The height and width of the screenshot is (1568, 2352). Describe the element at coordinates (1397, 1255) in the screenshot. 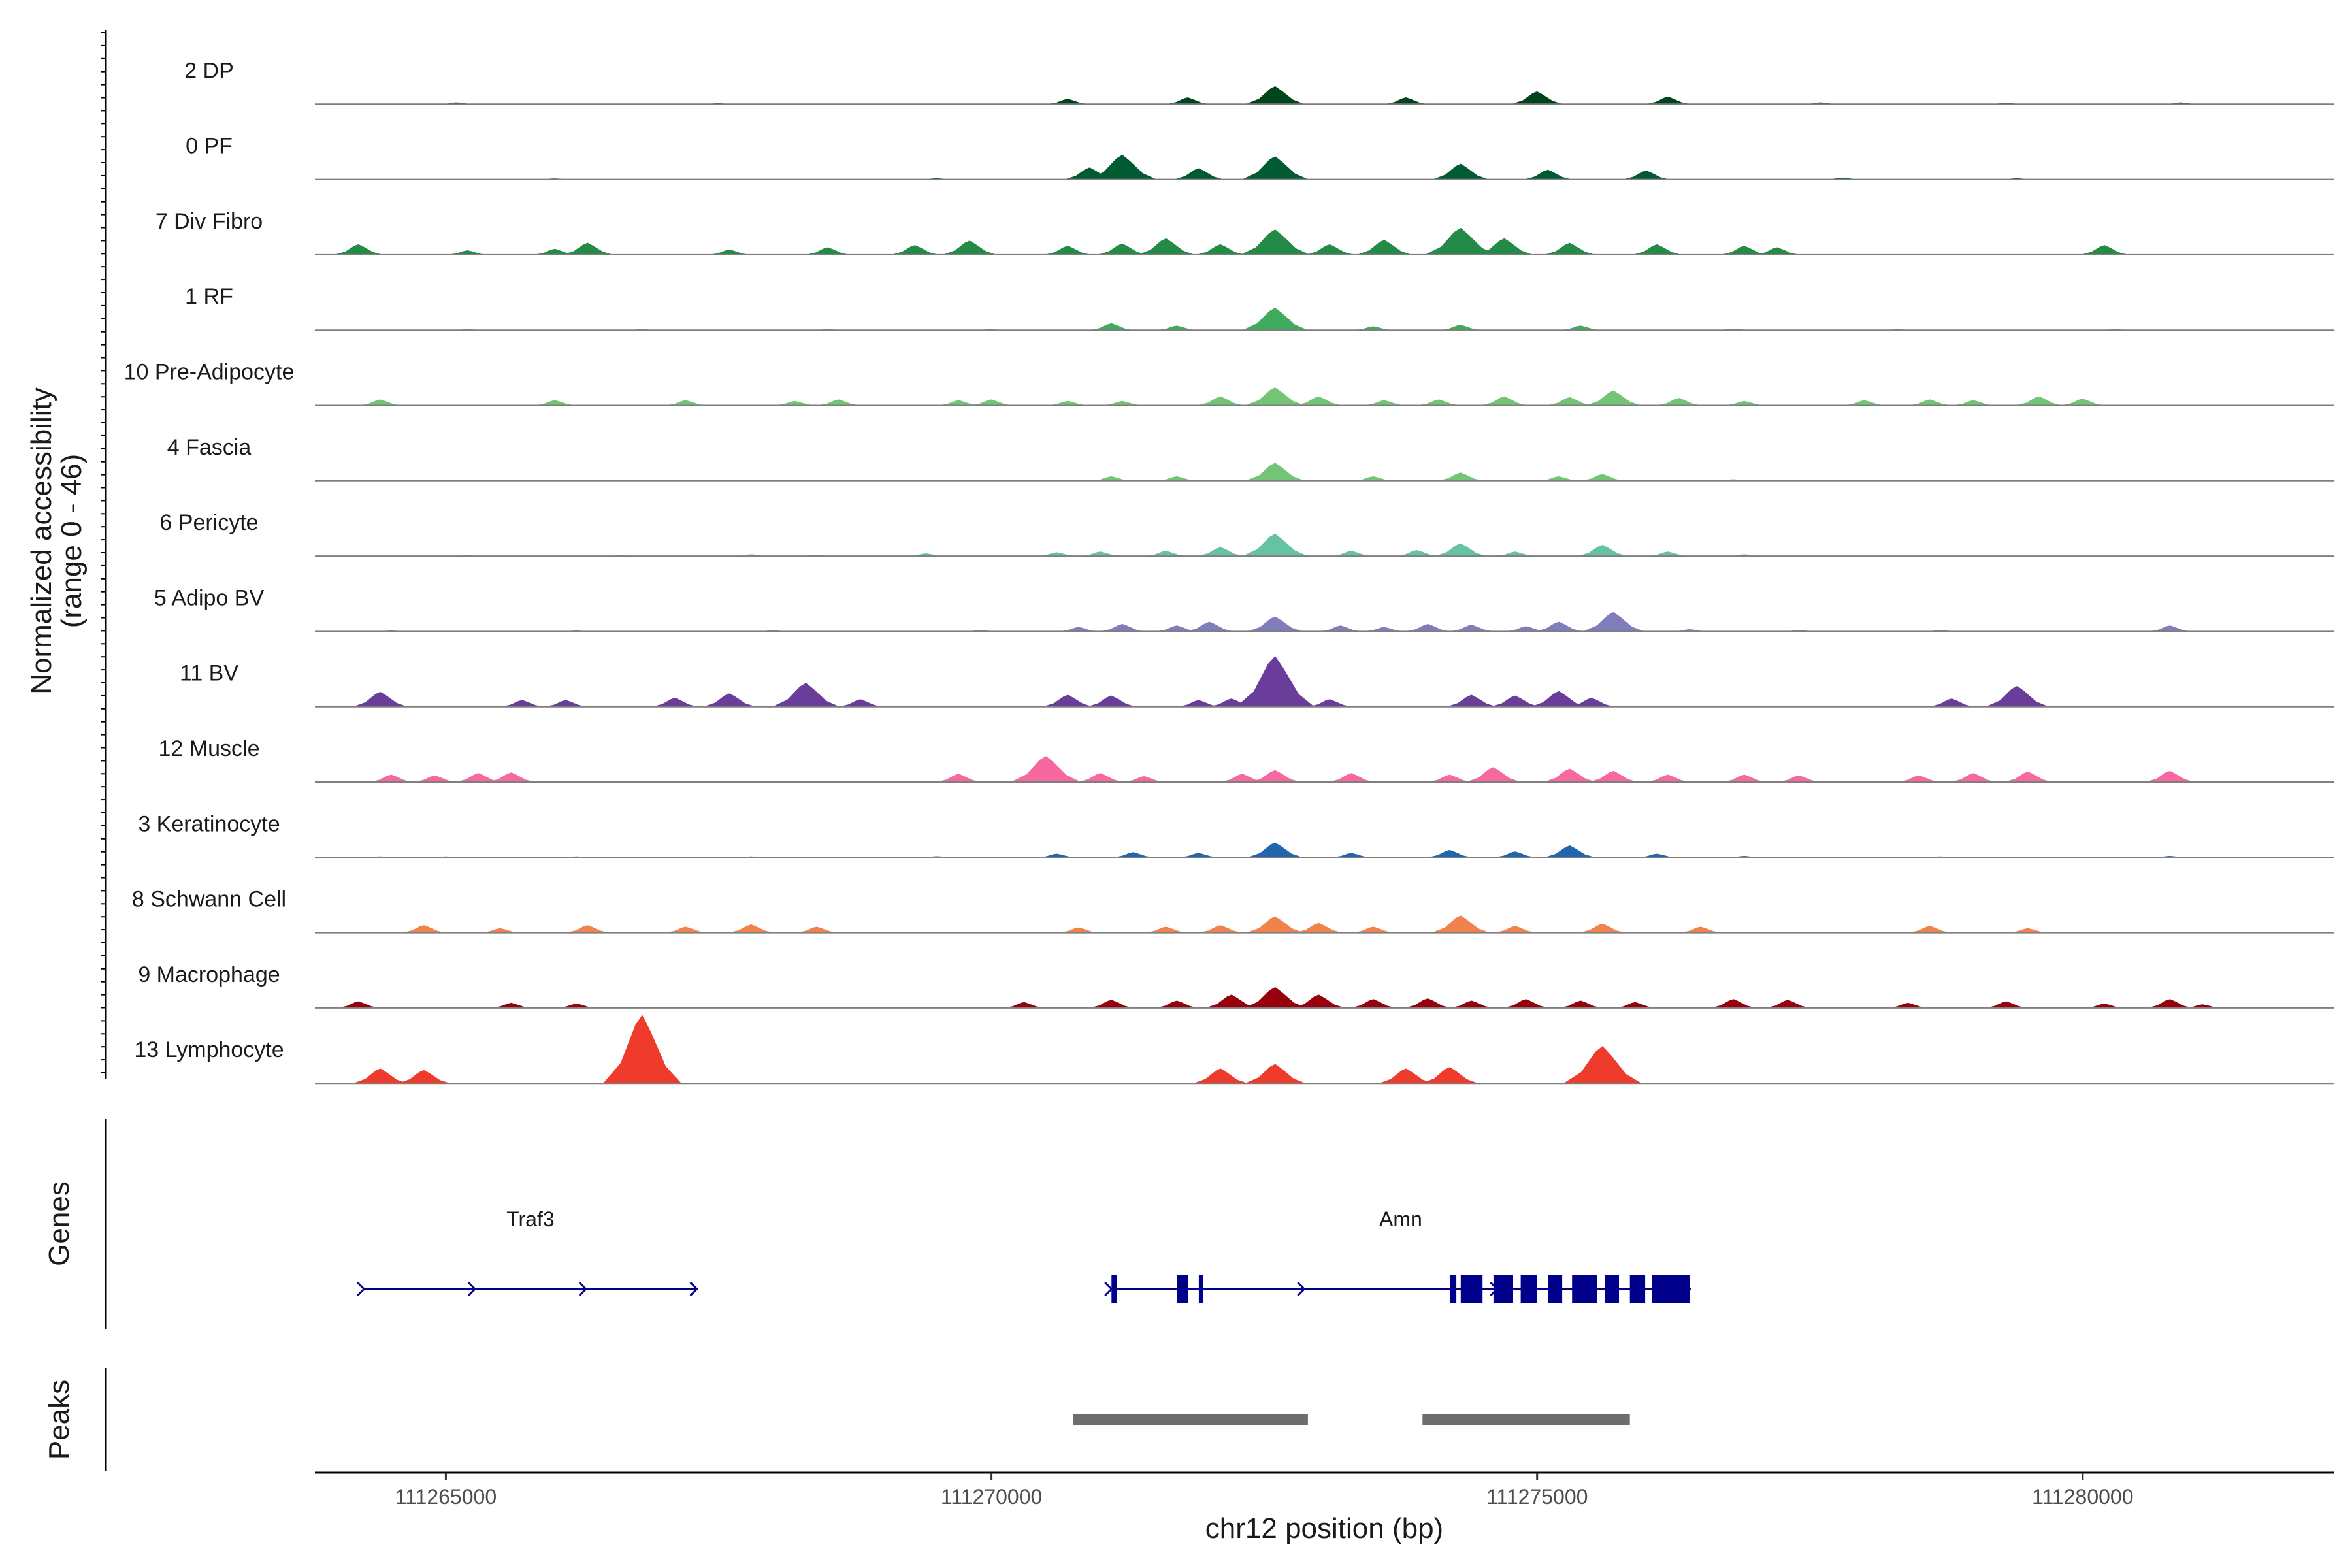

I see `gene-amn: Amn` at that location.